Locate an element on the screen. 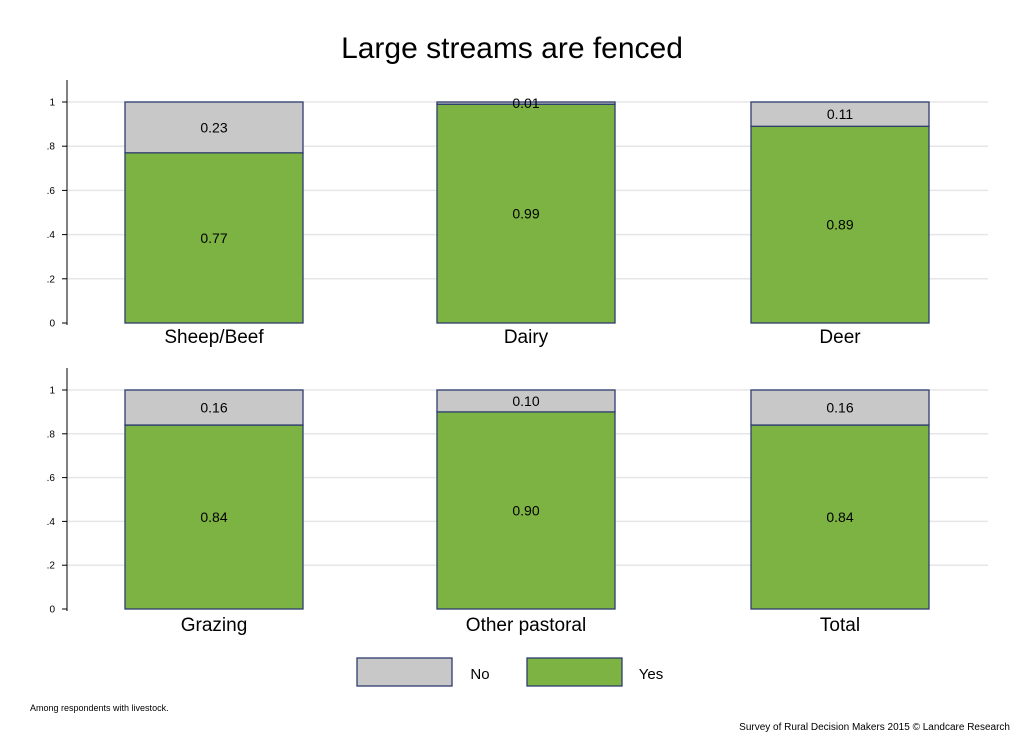  panel-other-pastoral: 0.90 0.10 Other pastoral is located at coordinates (526, 512).